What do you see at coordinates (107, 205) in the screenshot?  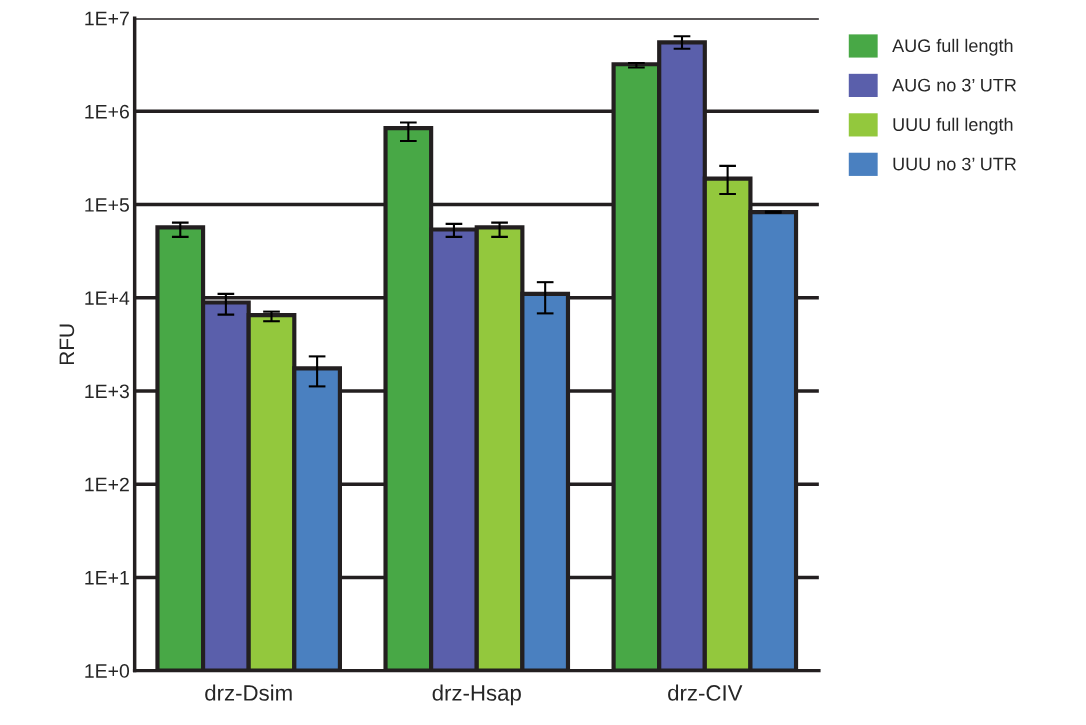 I see `y-tick-label: 1E+5` at bounding box center [107, 205].